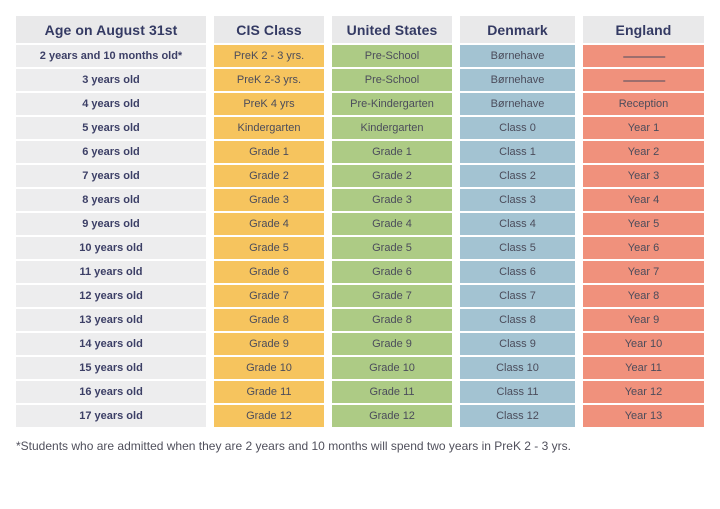 The image size is (720, 509). What do you see at coordinates (517, 368) in the screenshot?
I see `cell-denmark: Class 10` at bounding box center [517, 368].